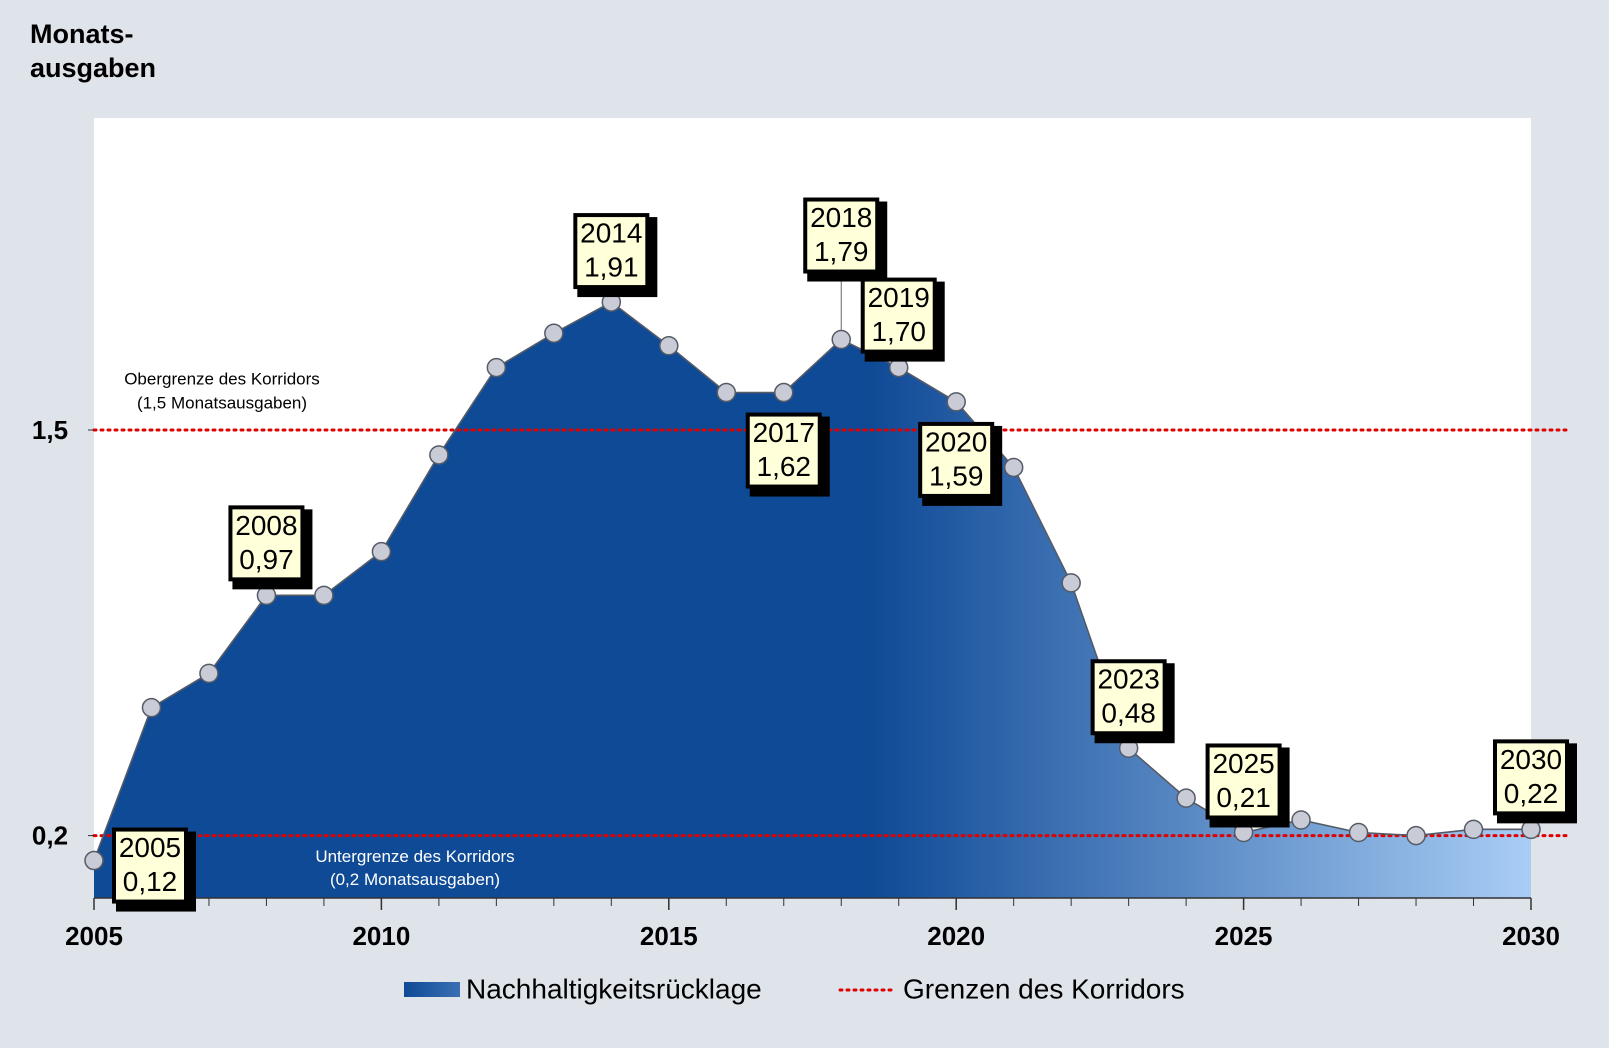 This screenshot has height=1048, width=1609. Describe the element at coordinates (414, 856) in the screenshot. I see `bound-annotation: Untergrenze des Korridors` at that location.